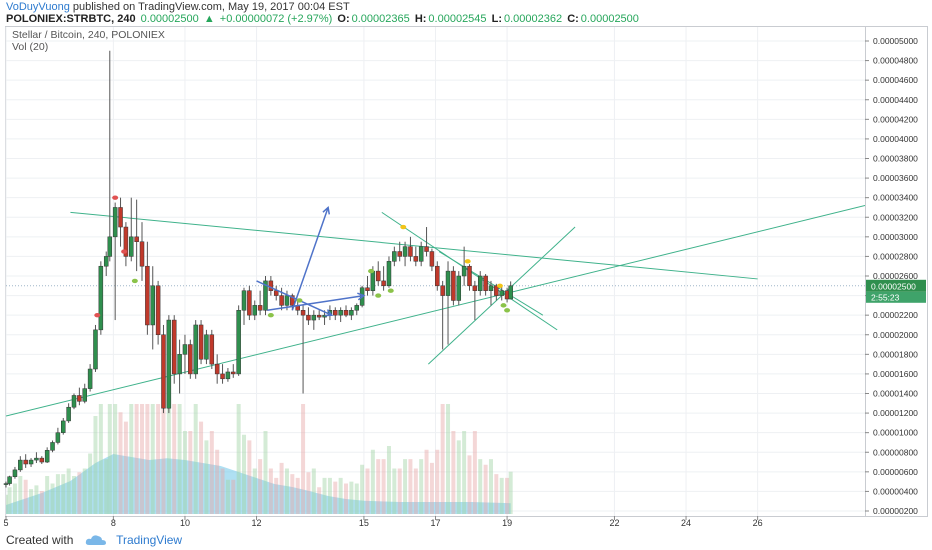 Image resolution: width=932 pixels, height=550 pixels. What do you see at coordinates (276, 19) in the screenshot?
I see `price-change: +0.00000072 (+2.97%)` at bounding box center [276, 19].